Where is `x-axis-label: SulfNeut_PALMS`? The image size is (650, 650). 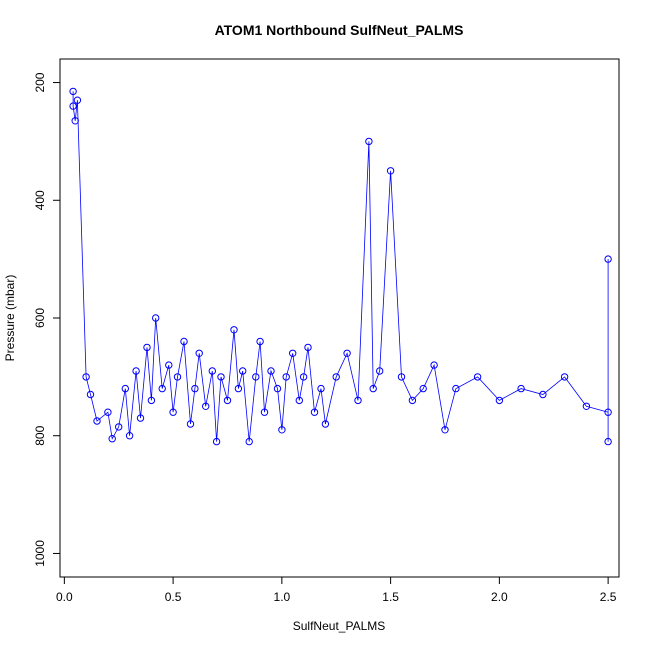 x-axis-label: SulfNeut_PALMS is located at coordinates (339, 626).